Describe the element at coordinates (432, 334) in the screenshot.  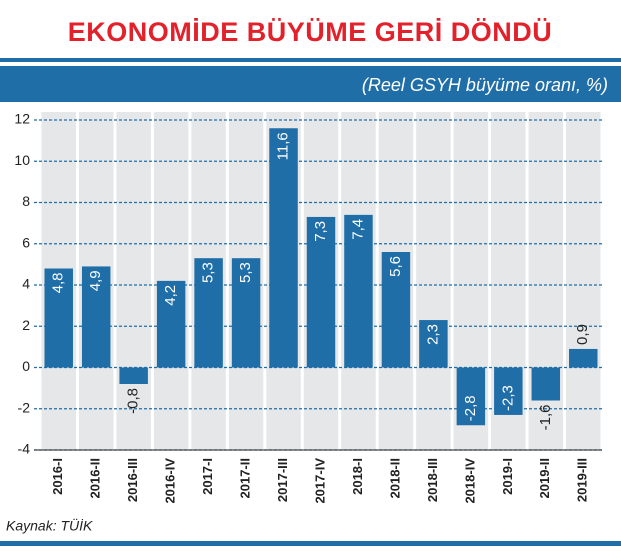
I see `value-label: 2,3` at that location.